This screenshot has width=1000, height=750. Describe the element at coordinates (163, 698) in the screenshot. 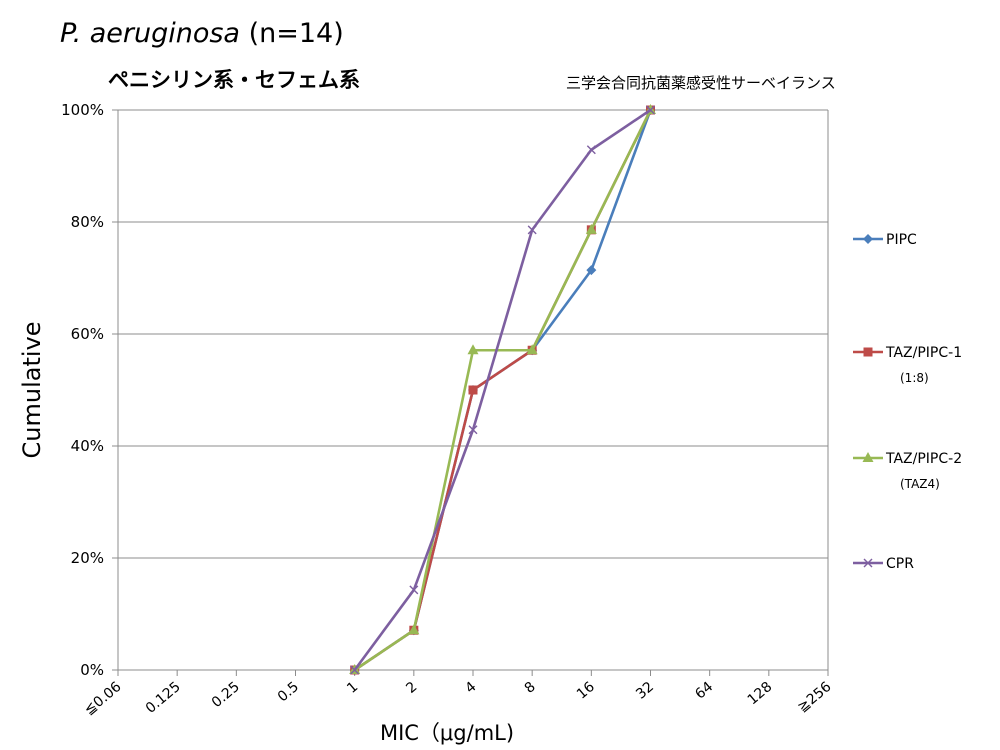

I see `x-tick-label: 0.125` at that location.